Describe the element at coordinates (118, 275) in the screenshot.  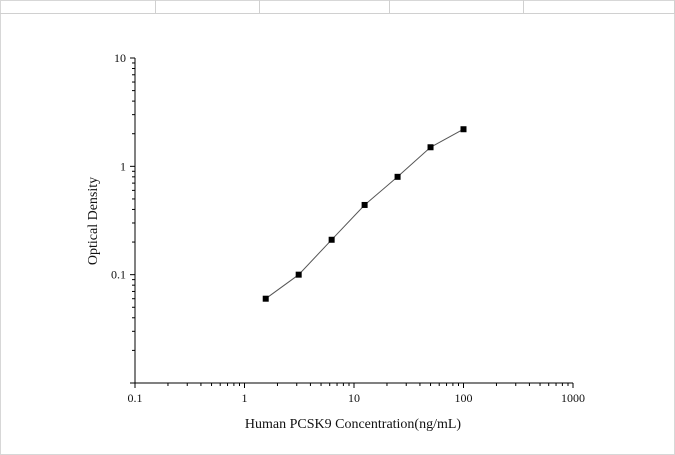
I see `y-tick-label: 0.1` at that location.